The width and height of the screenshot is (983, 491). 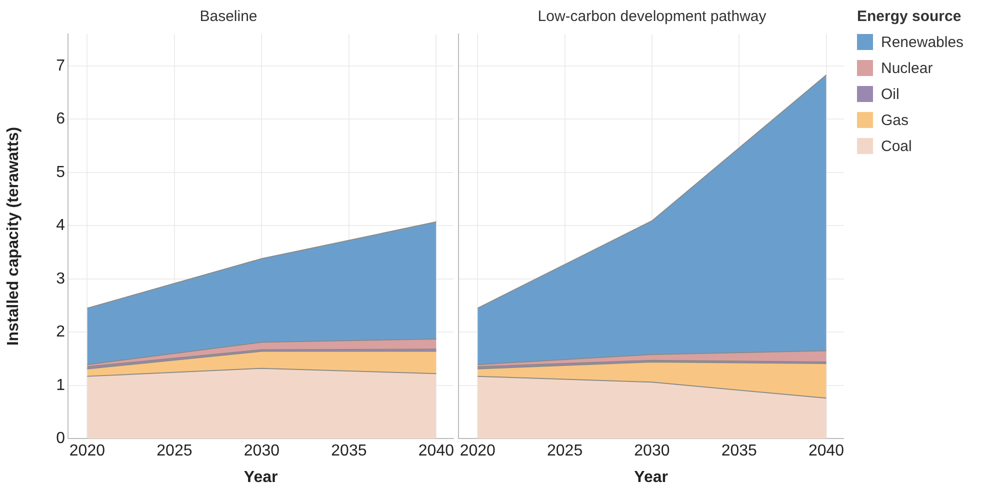 I want to click on legend-title: Energy source, so click(x=909, y=16).